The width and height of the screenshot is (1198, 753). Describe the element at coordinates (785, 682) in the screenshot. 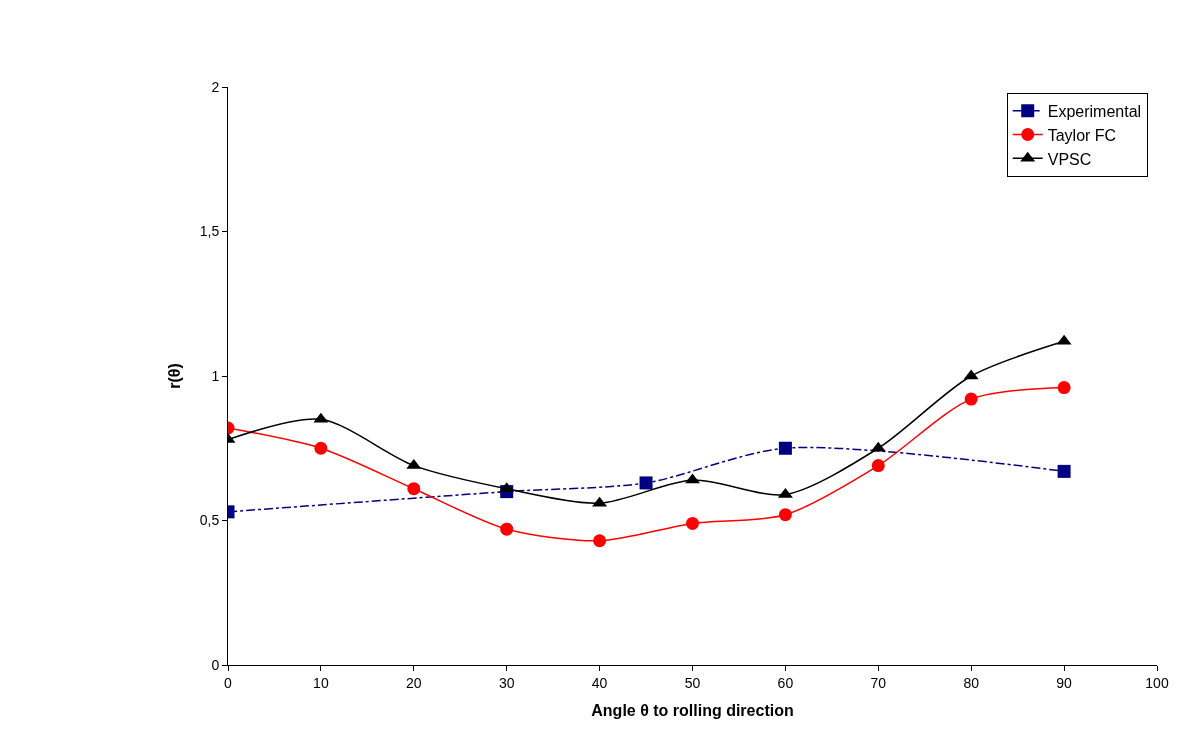

I see `x-tick-label: 60` at that location.